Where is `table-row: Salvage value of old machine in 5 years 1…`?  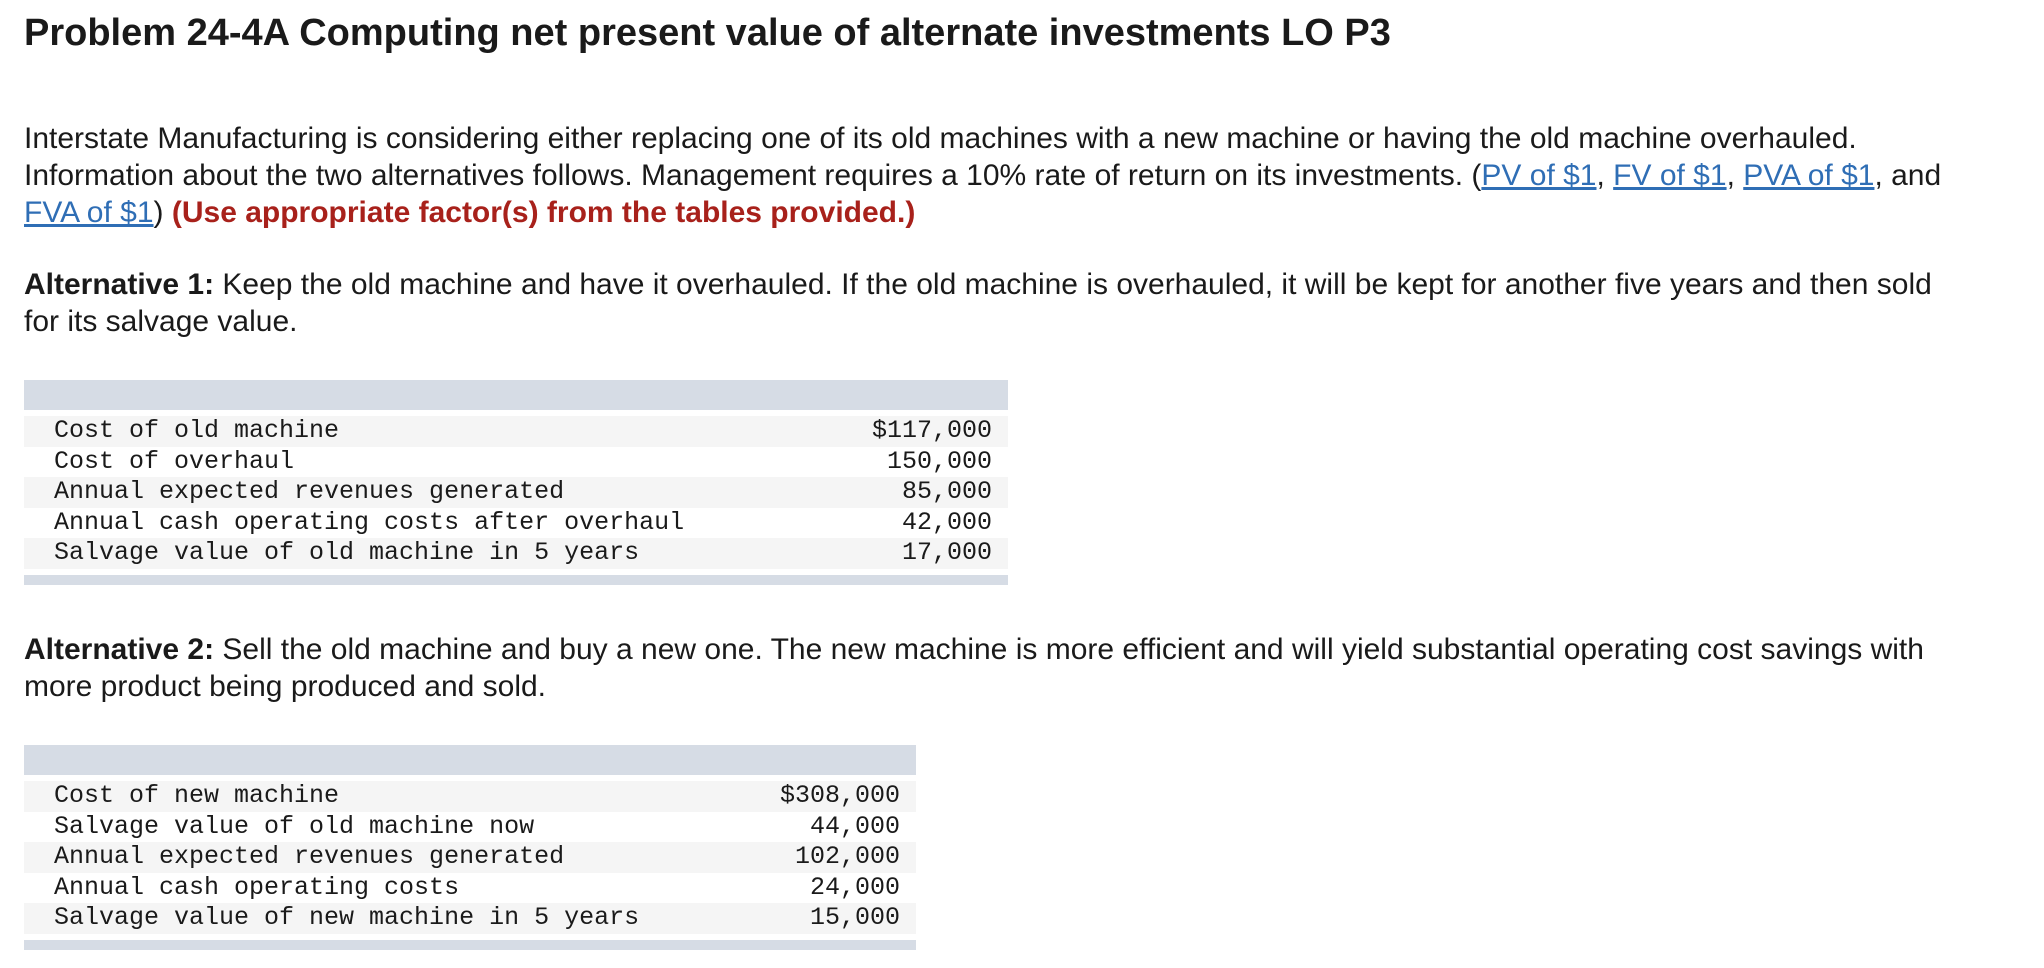 table-row: Salvage value of old machine in 5 years 1… is located at coordinates (516, 553).